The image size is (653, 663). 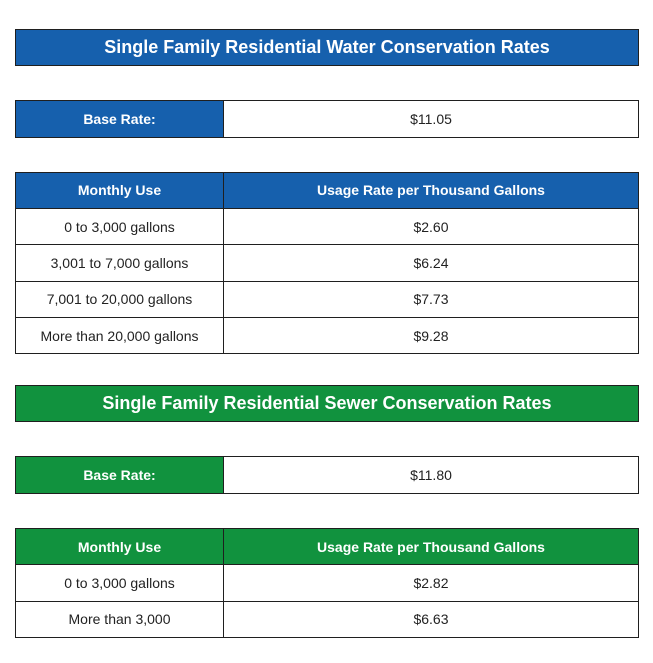 What do you see at coordinates (327, 335) in the screenshot?
I see `table-row: More than 20,000 gallons $9.28` at bounding box center [327, 335].